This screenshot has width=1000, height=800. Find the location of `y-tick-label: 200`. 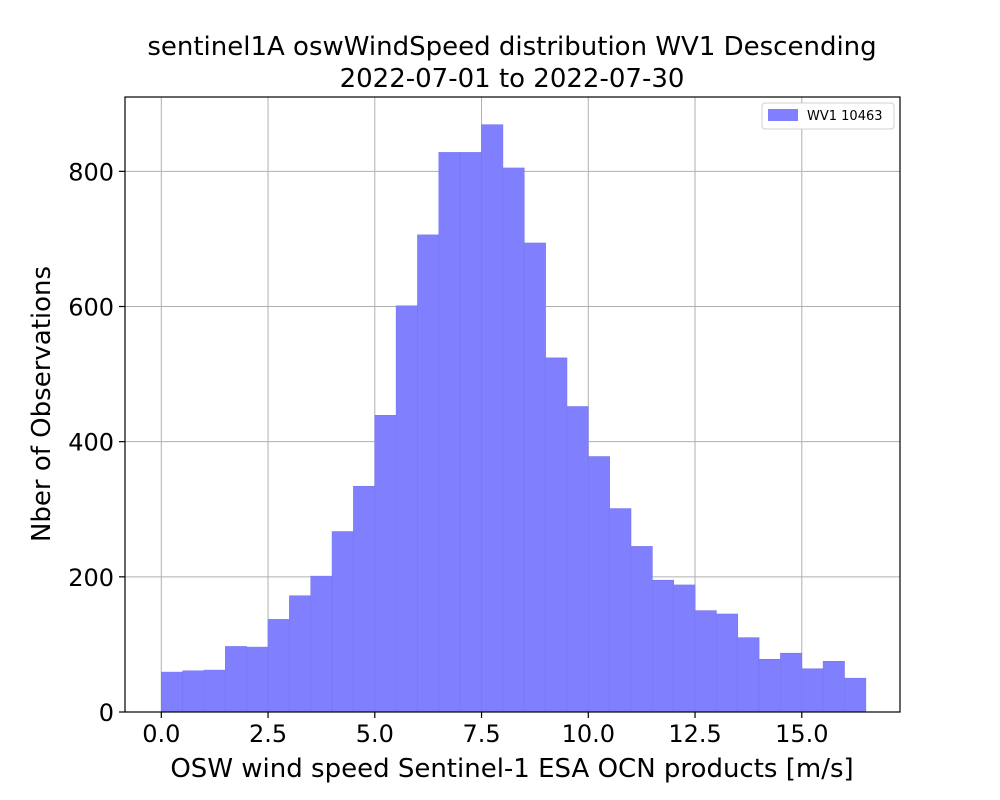

y-tick-label: 200 is located at coordinates (91, 578).